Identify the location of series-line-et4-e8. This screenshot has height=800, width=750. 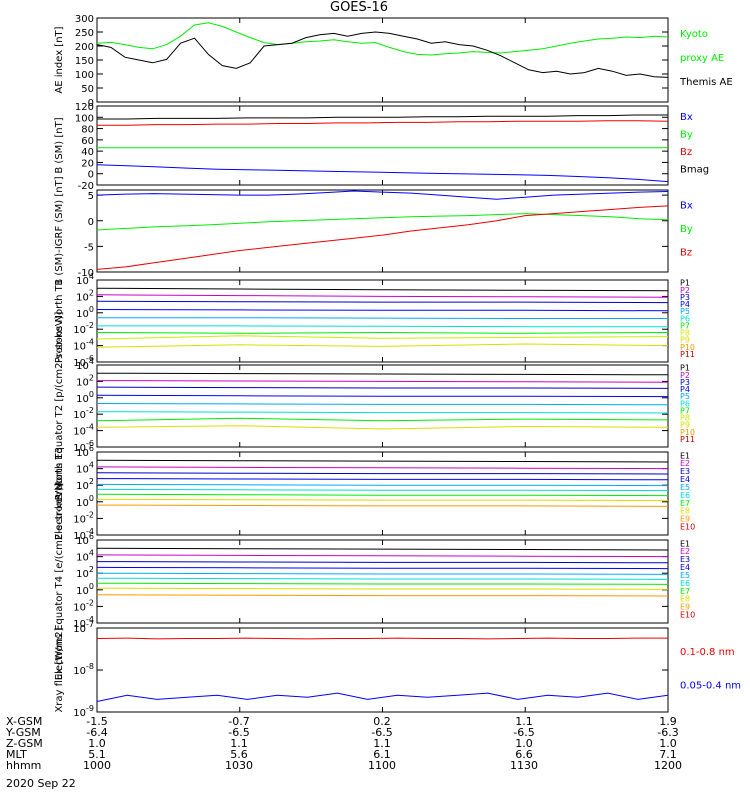
(382, 588).